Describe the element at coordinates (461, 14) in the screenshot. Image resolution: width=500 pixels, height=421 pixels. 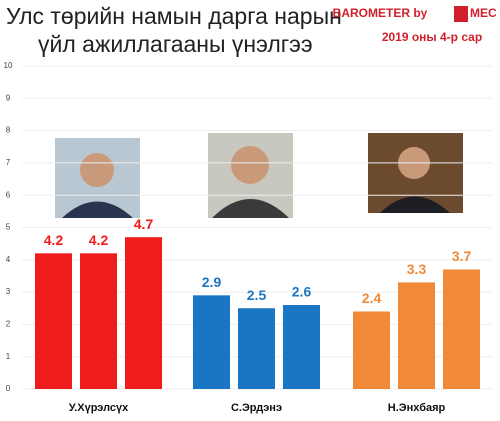
I see `logo-icon` at that location.